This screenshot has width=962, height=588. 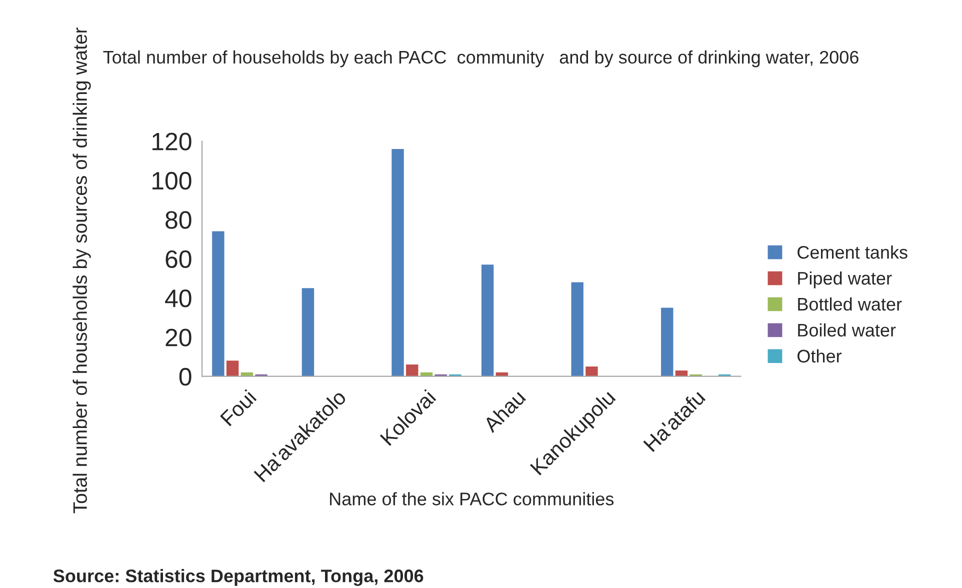 What do you see at coordinates (472, 499) in the screenshot?
I see `x-axis-title: Name of the six PACC communities` at bounding box center [472, 499].